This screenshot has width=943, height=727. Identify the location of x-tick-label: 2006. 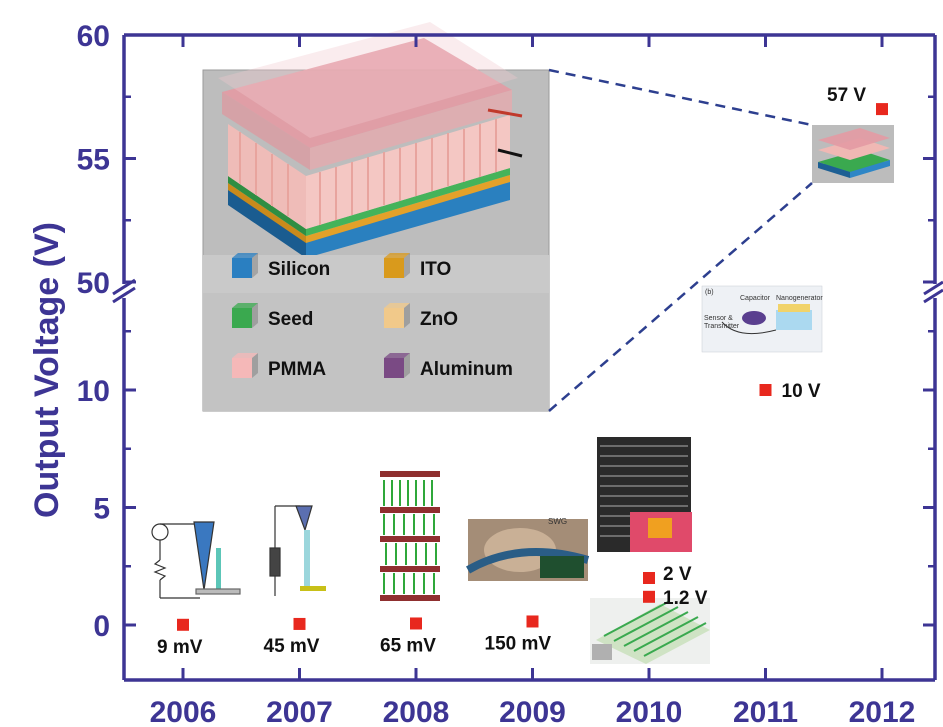
(183, 711).